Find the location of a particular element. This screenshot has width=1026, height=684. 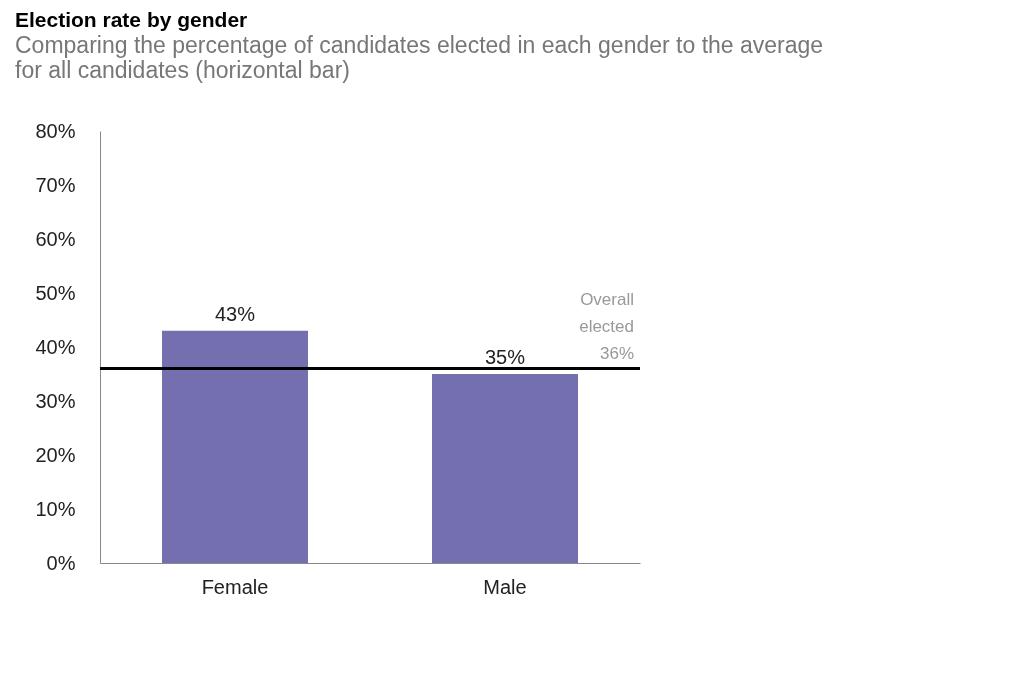

data-label: 35% is located at coordinates (505, 357).